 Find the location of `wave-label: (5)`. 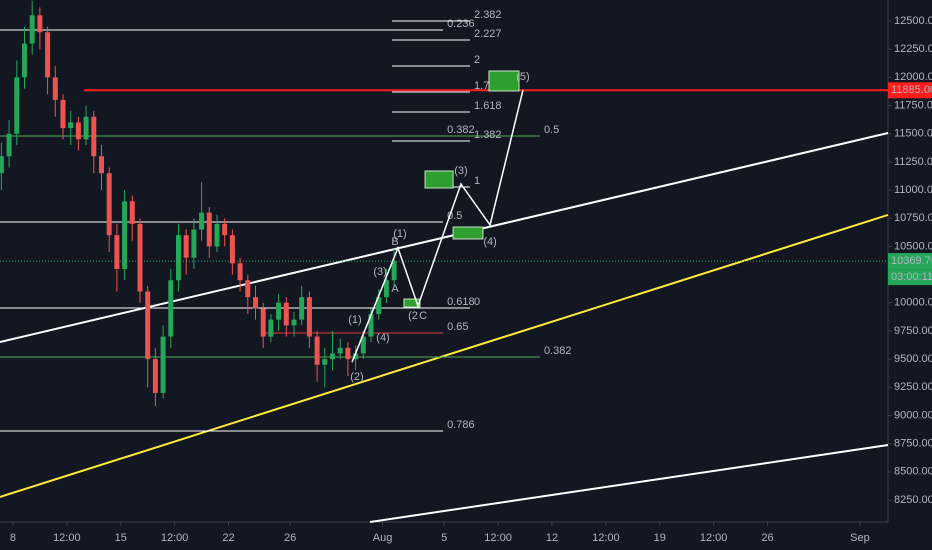

wave-label: (5) is located at coordinates (522, 77).